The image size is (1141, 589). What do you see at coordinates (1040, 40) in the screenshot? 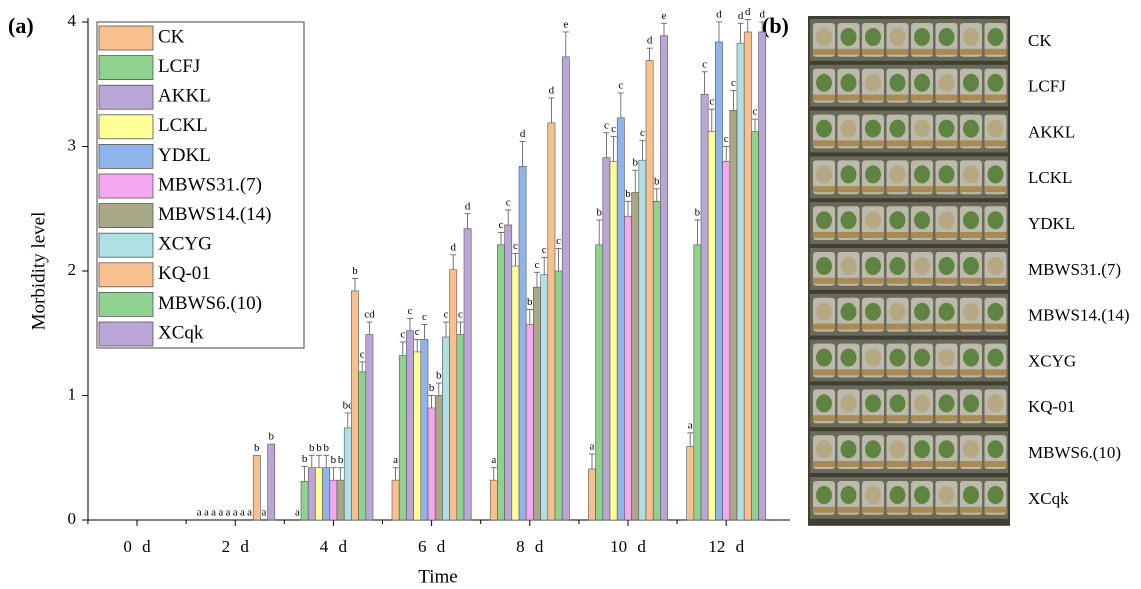
I see `photo-row-label: CK` at bounding box center [1040, 40].